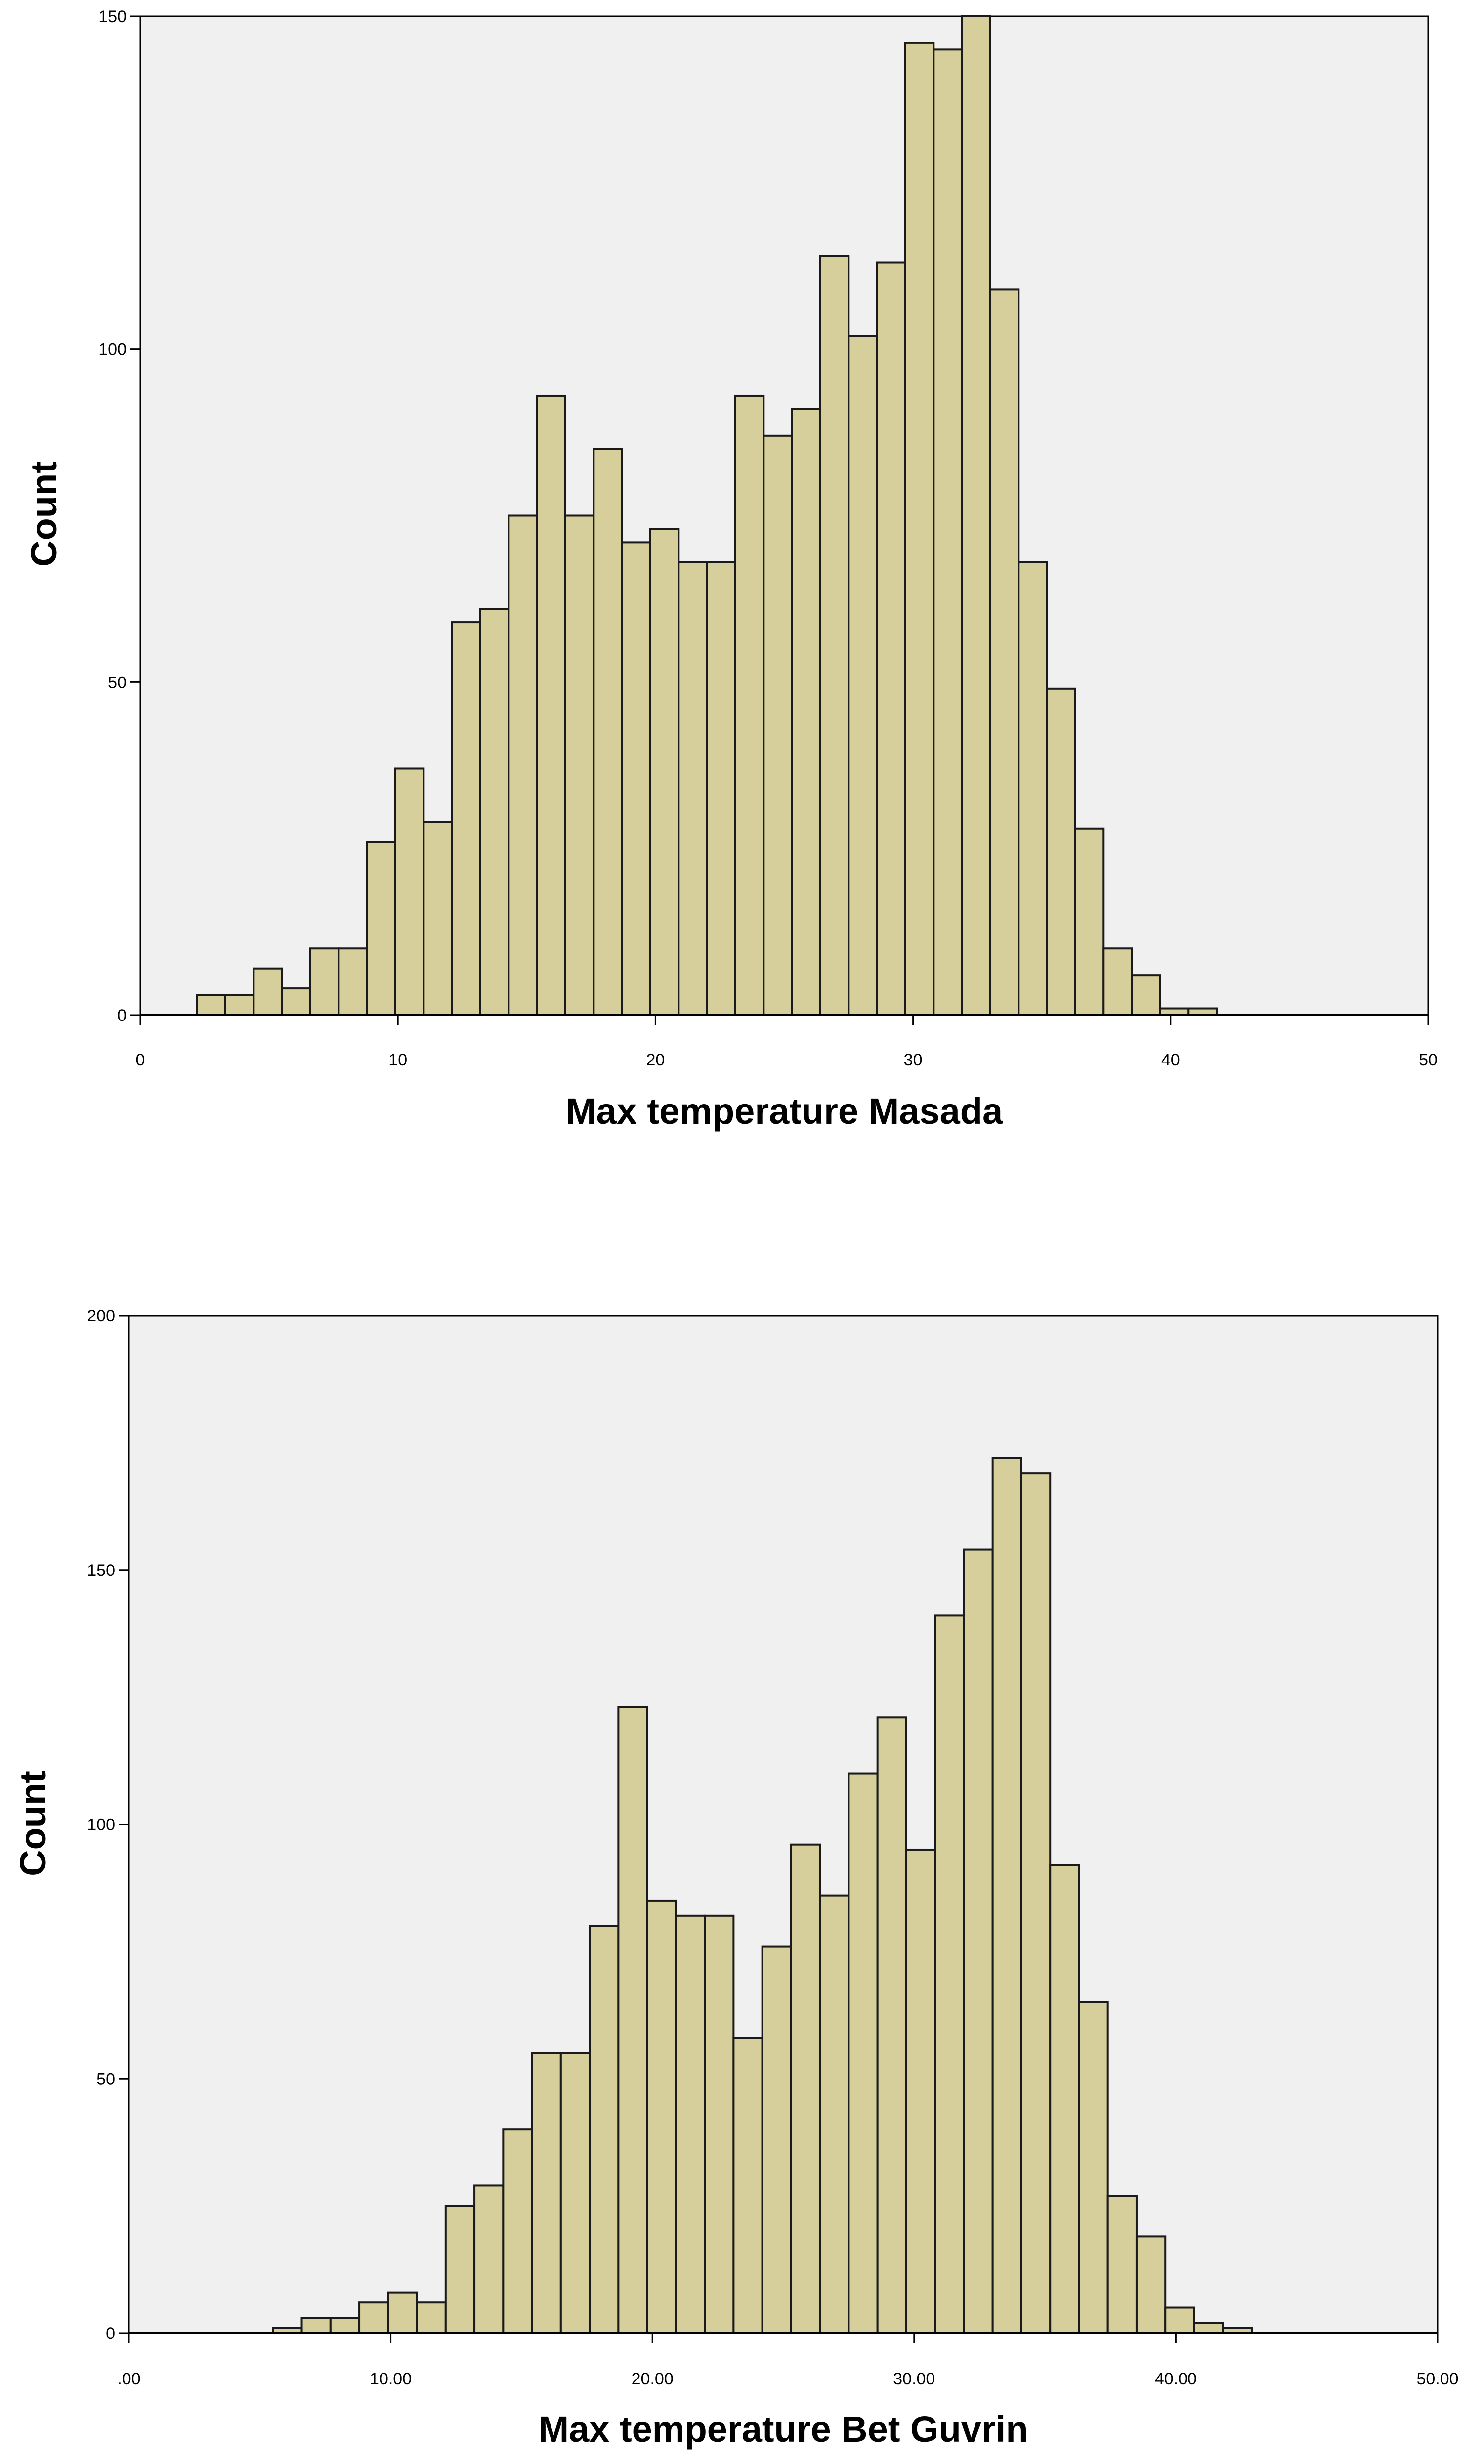 This screenshot has height=2464, width=1484. What do you see at coordinates (913, 1060) in the screenshot?
I see `x-tick-label: 30` at bounding box center [913, 1060].